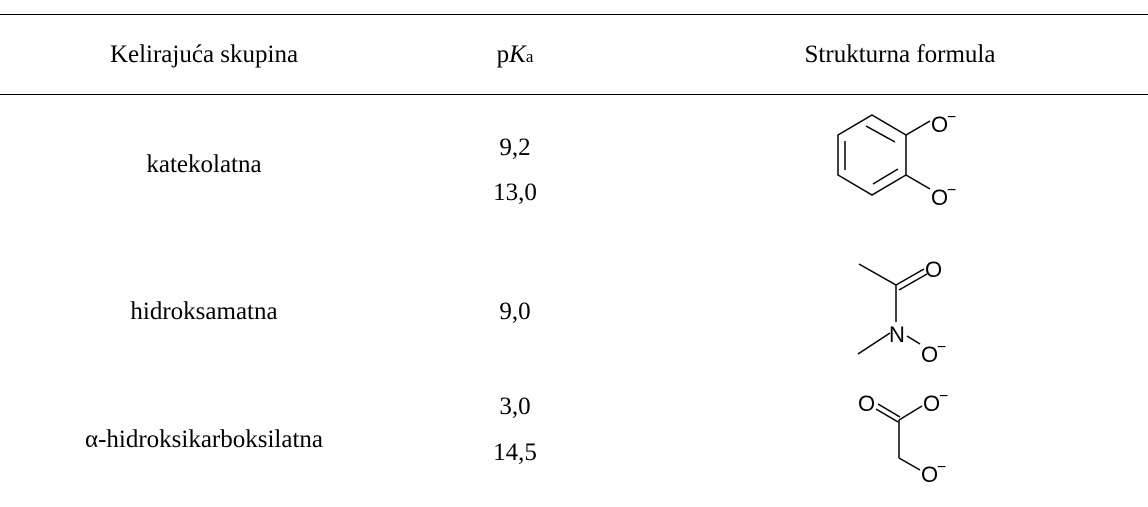 The image size is (1148, 507). Describe the element at coordinates (515, 311) in the screenshot. I see `row-pka-value: 9,0` at that location.